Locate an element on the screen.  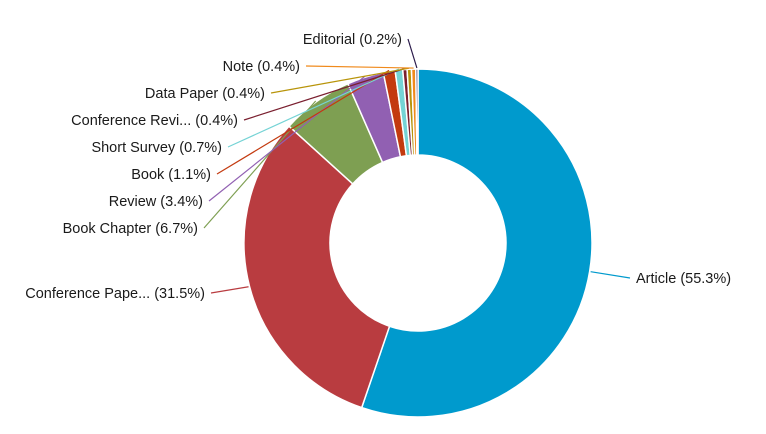
slice-label: Short Survey (0.7%) is located at coordinates (156, 148).